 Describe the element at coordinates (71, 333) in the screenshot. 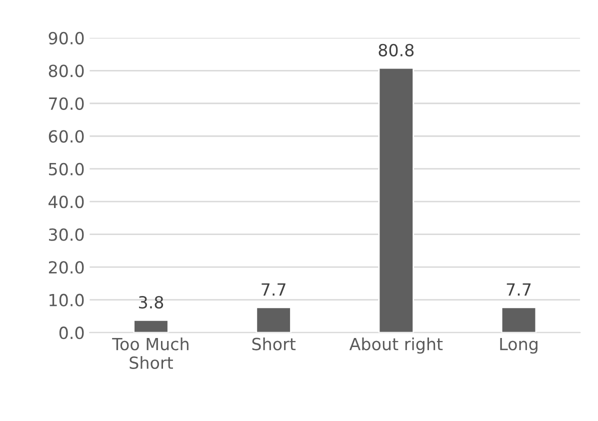

I see `y-tick-label: 0.0` at that location.